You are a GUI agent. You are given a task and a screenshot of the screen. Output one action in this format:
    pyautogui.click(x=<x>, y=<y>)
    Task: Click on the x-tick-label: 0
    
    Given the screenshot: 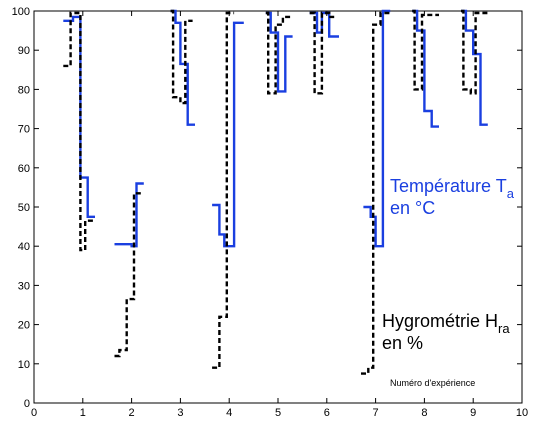 What is the action you would take?
    pyautogui.click(x=34, y=413)
    